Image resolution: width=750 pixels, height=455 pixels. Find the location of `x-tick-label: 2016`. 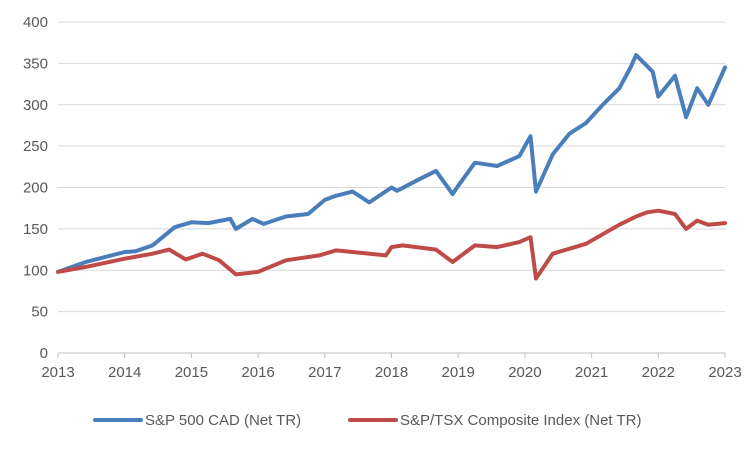

x-tick-label: 2016 is located at coordinates (257, 372).